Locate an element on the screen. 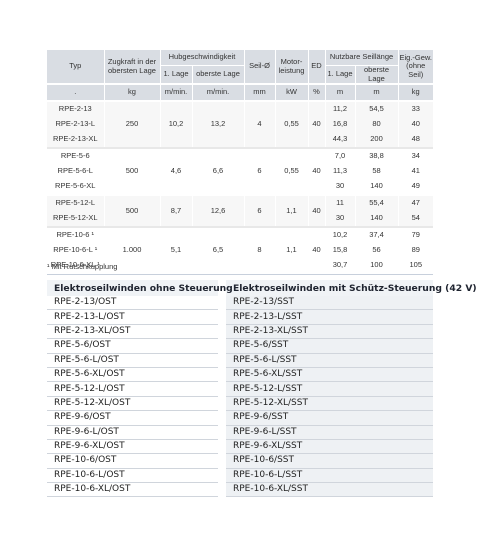 The height and width of the screenshot is (548, 492). cell-length-oberste: 38,8 is located at coordinates (377, 156).